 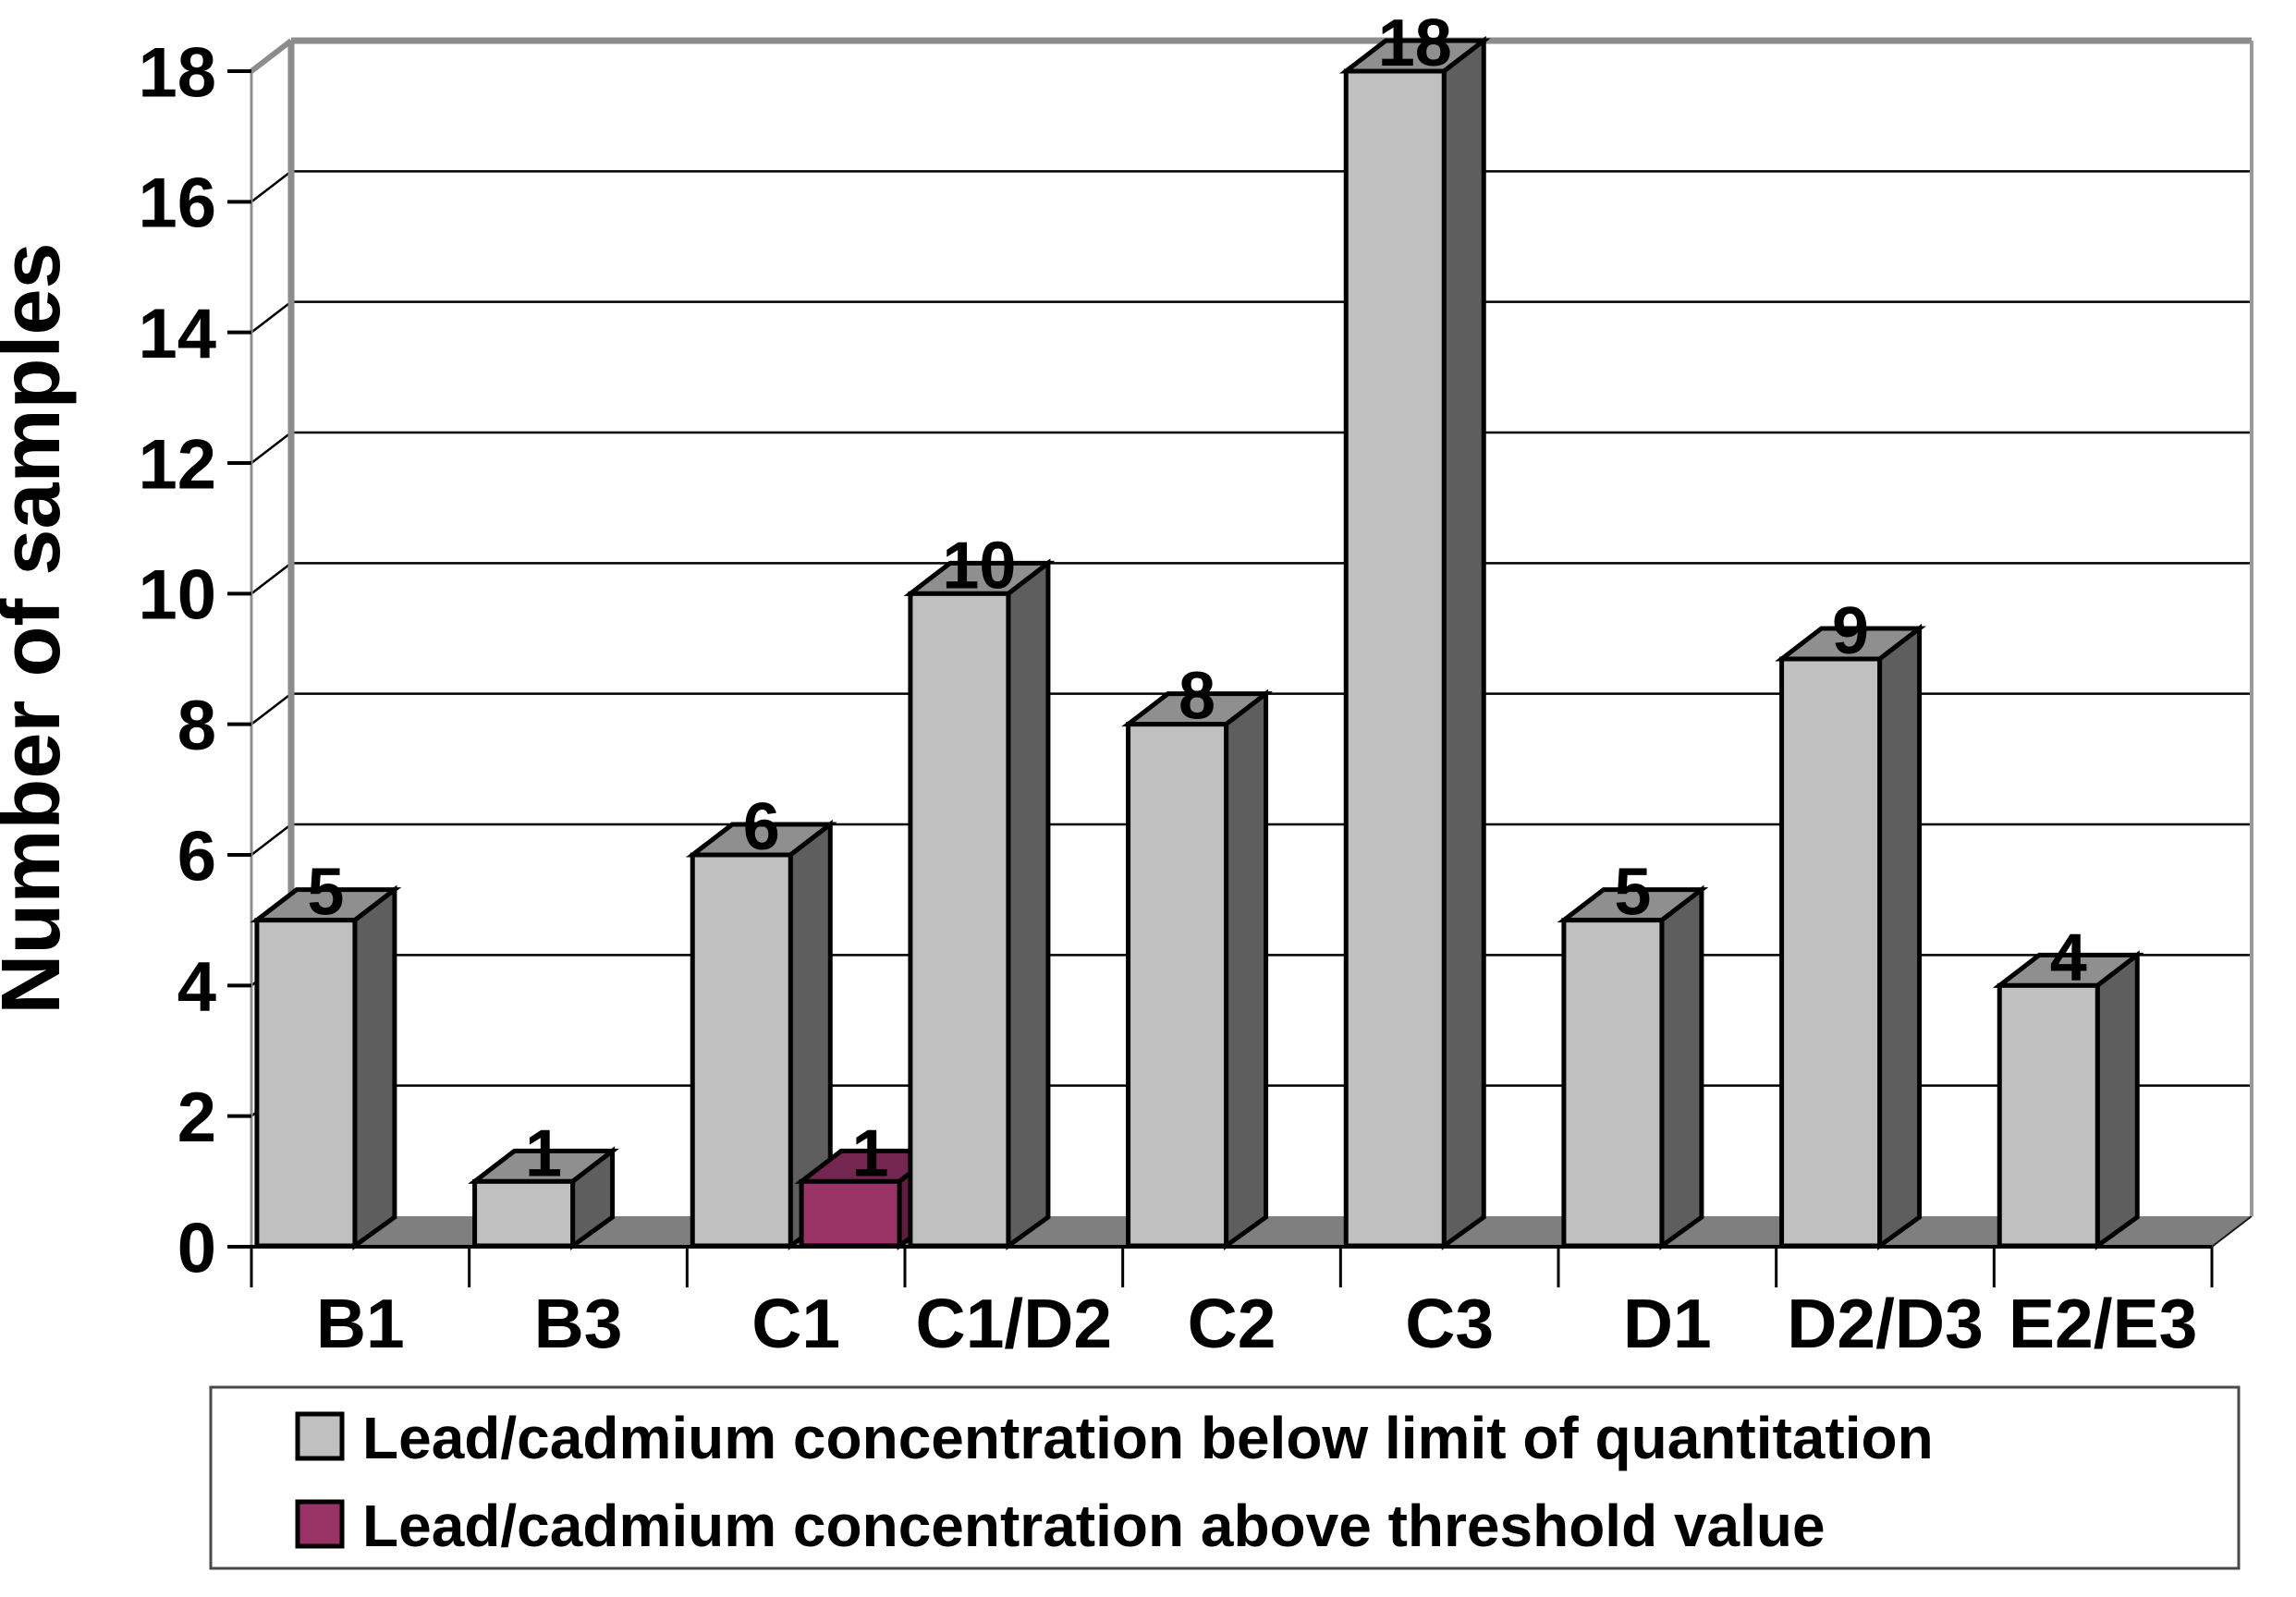 I want to click on y-tick-label: 12, so click(x=177, y=464).